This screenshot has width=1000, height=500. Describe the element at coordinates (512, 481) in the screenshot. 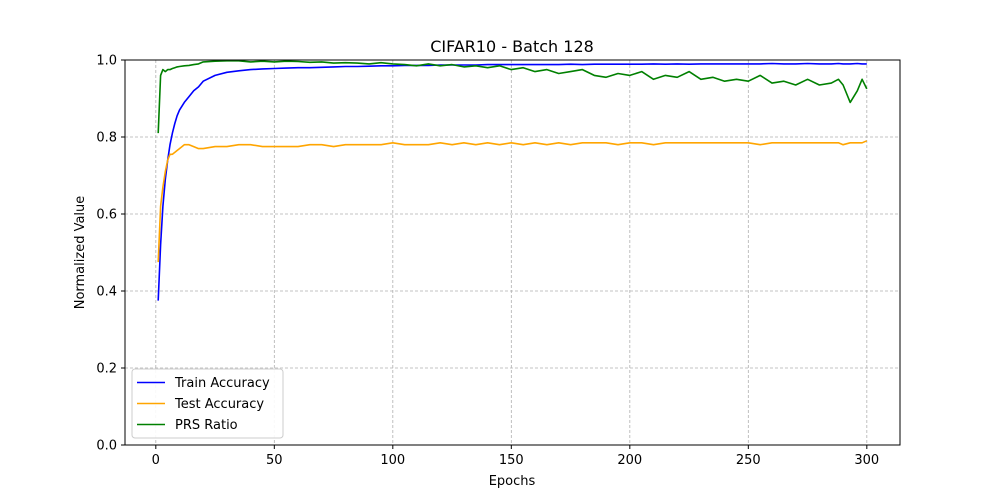

I see `x-axis-label: Epochs` at that location.